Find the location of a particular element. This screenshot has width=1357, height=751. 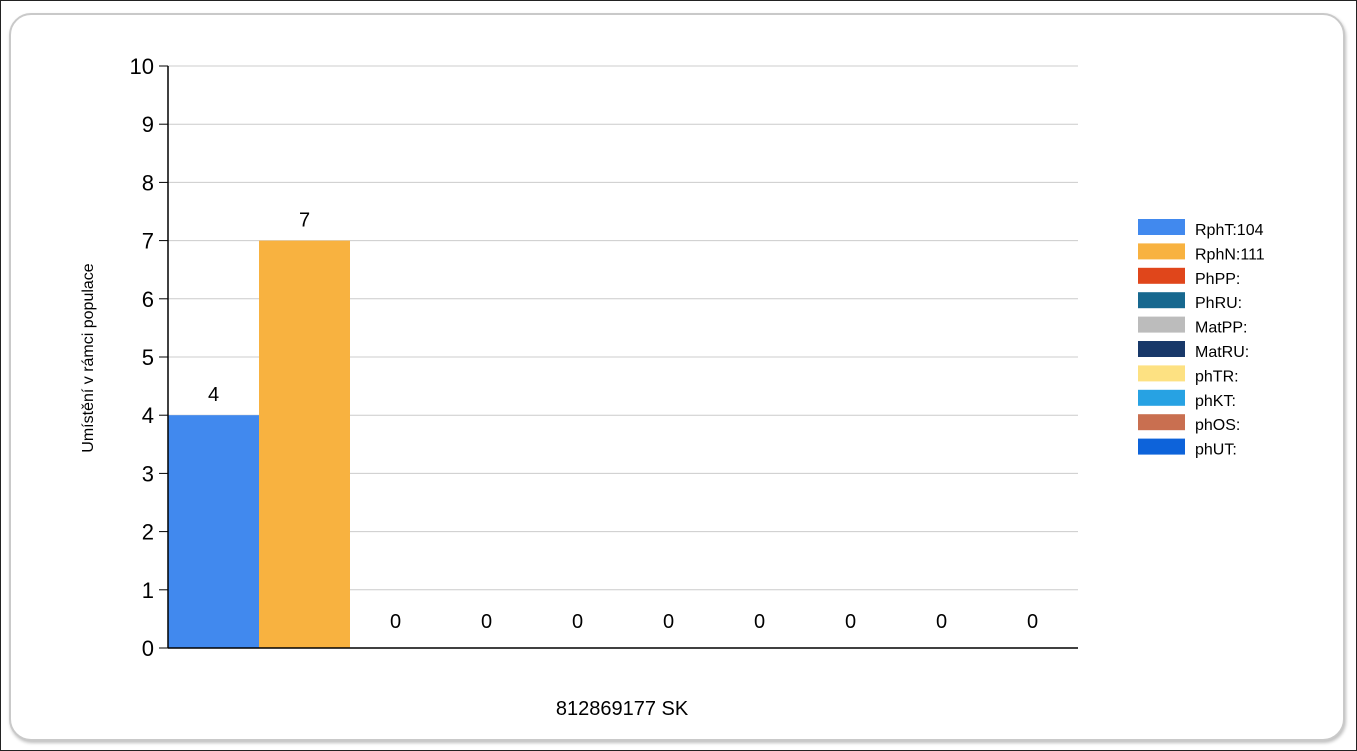

y-tick-label: 3 is located at coordinates (148, 473).